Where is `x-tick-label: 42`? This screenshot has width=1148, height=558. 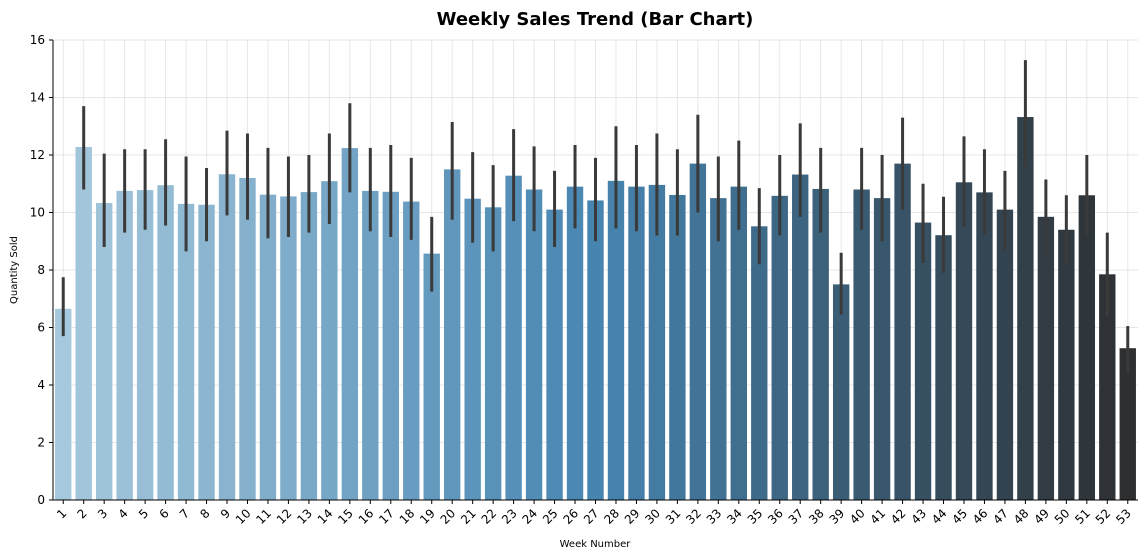
x-tick-label: 42 is located at coordinates (898, 516).